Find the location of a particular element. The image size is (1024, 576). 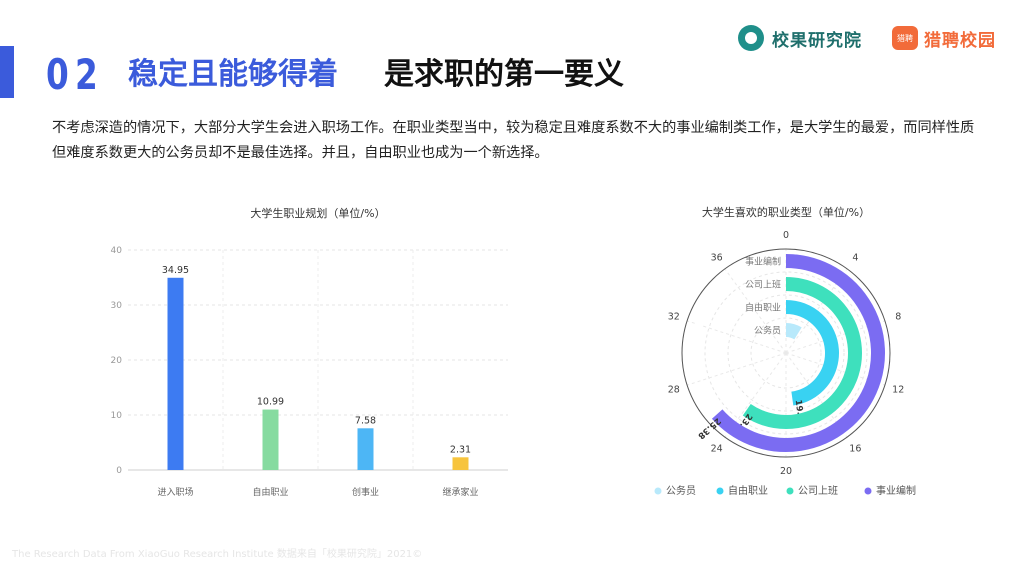

y-tick-label: 10 is located at coordinates (117, 416).